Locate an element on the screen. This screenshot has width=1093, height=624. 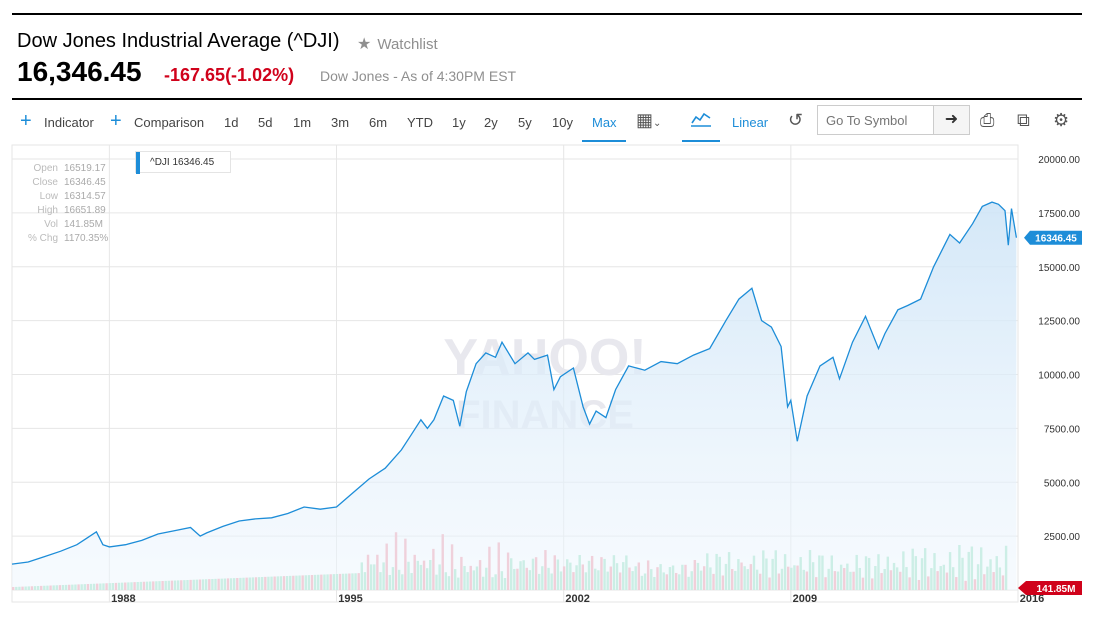
low-value: 16314.57 is located at coordinates (85, 196).